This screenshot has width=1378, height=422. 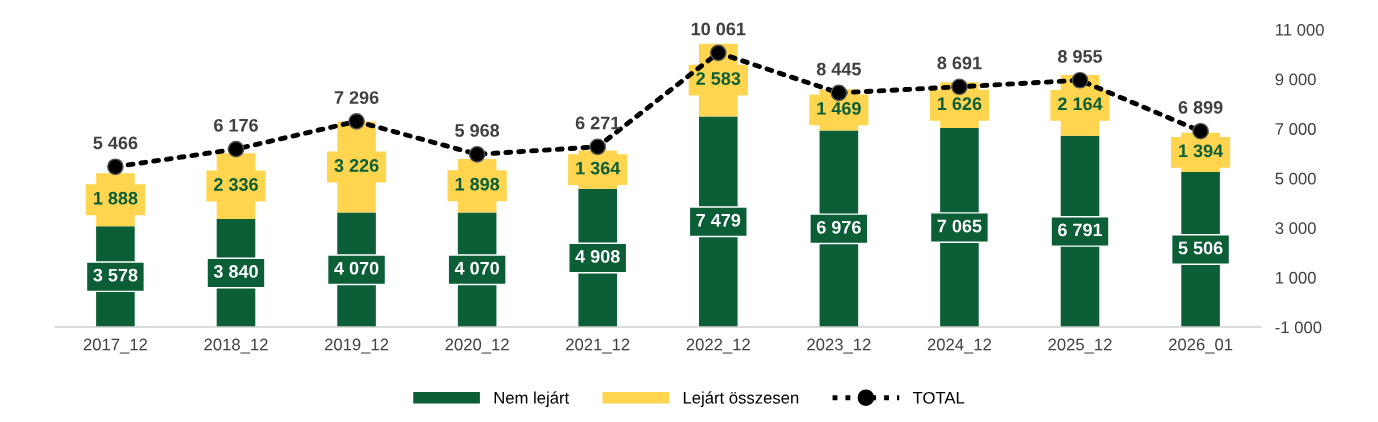 What do you see at coordinates (1296, 277) in the screenshot?
I see `y2-tick-label: 1 000` at bounding box center [1296, 277].